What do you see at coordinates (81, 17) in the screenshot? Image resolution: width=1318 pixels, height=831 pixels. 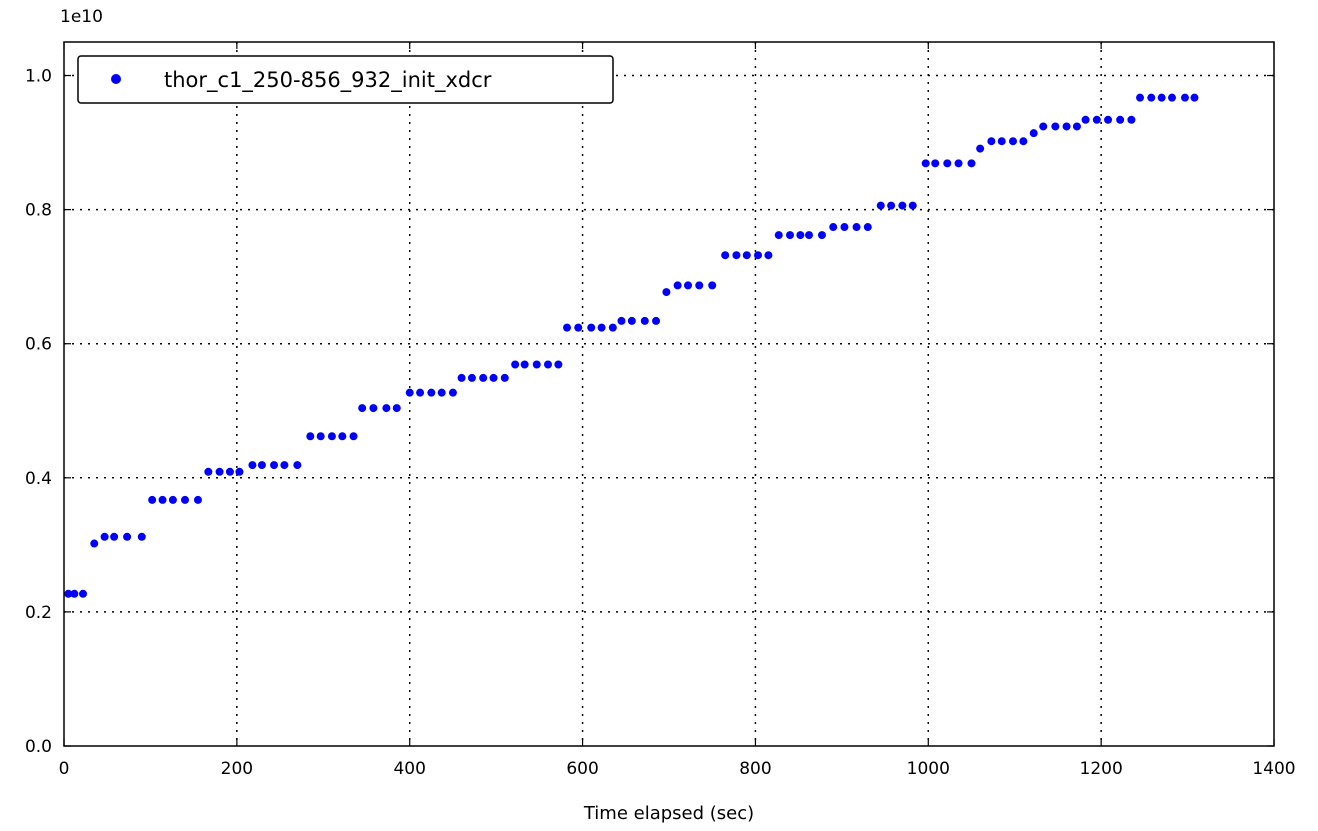 I see `y-axis-offset-label: 1e10` at bounding box center [81, 17].